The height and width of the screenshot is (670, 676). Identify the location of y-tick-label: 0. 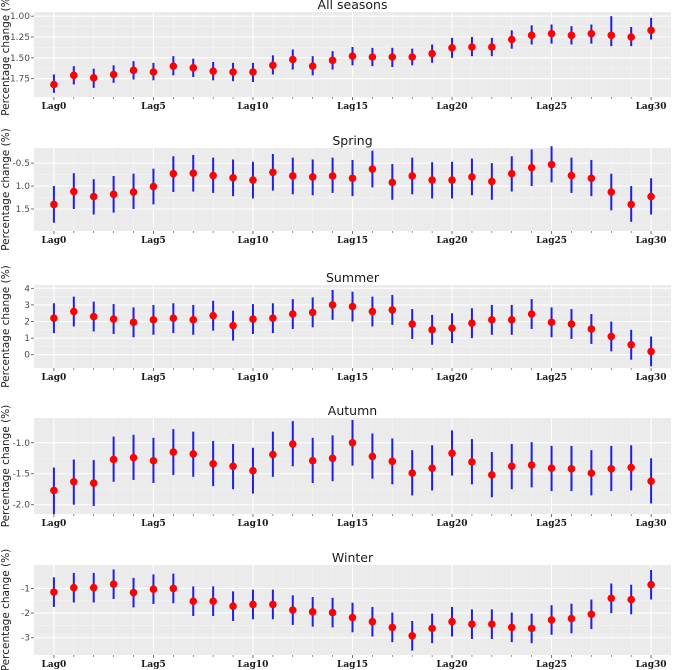
(27, 356).